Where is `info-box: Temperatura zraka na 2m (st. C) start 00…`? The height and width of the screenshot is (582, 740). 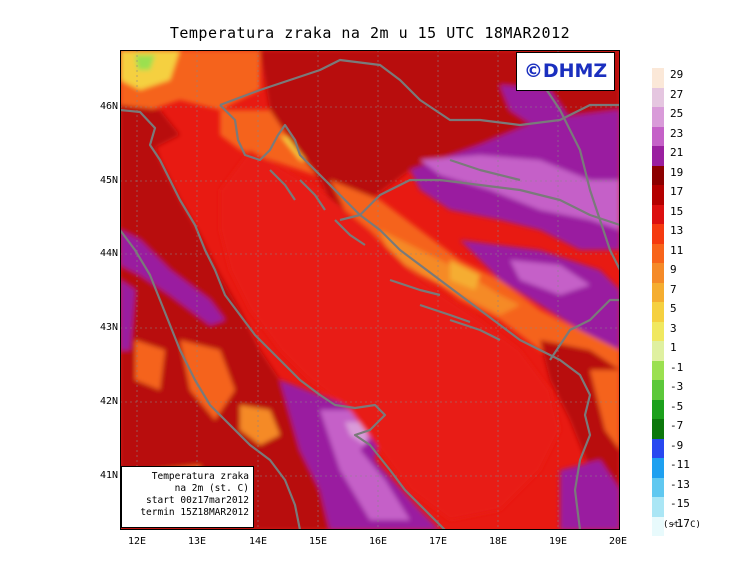 info-box: Temperatura zraka na 2m (st. C) start 00… is located at coordinates (187, 497).